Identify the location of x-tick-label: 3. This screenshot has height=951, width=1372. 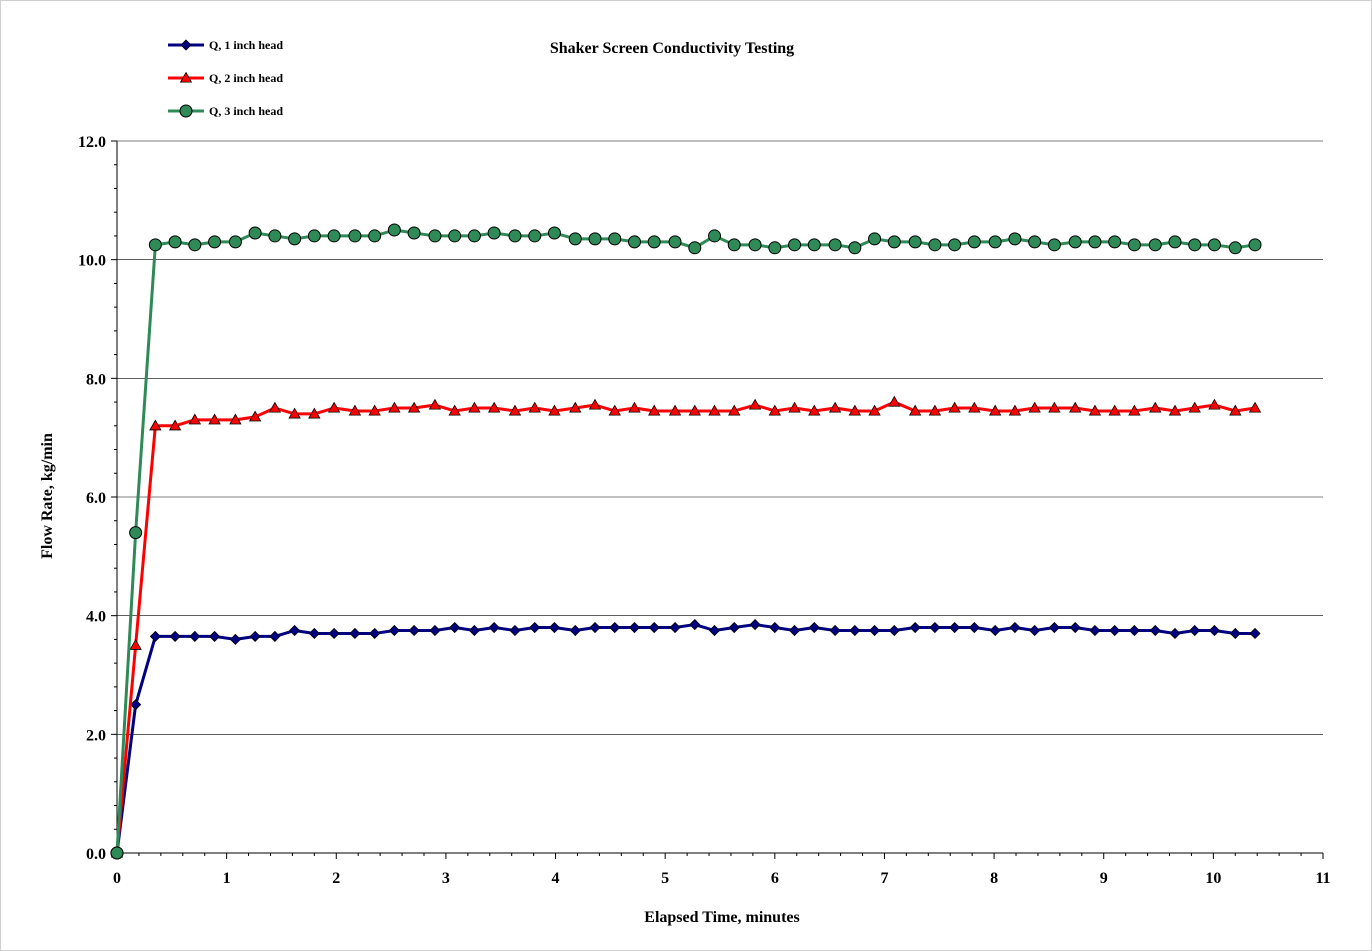
(446, 878).